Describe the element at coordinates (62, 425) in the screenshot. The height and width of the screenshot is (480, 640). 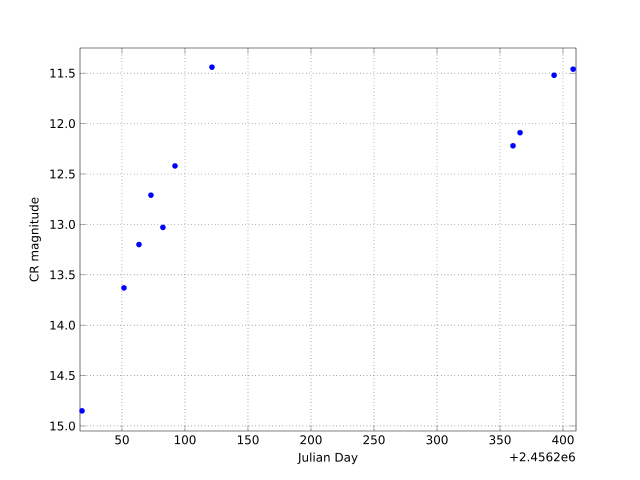
I see `y-tick-label: 15.0` at that location.